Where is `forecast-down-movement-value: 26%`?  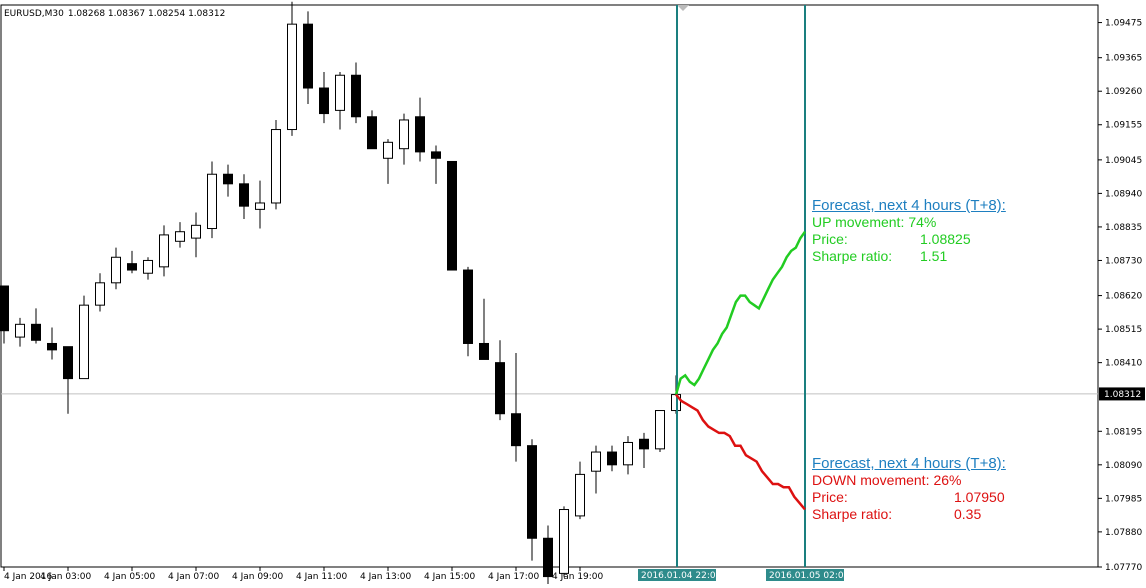
forecast-down-movement-value: 26% is located at coordinates (947, 480).